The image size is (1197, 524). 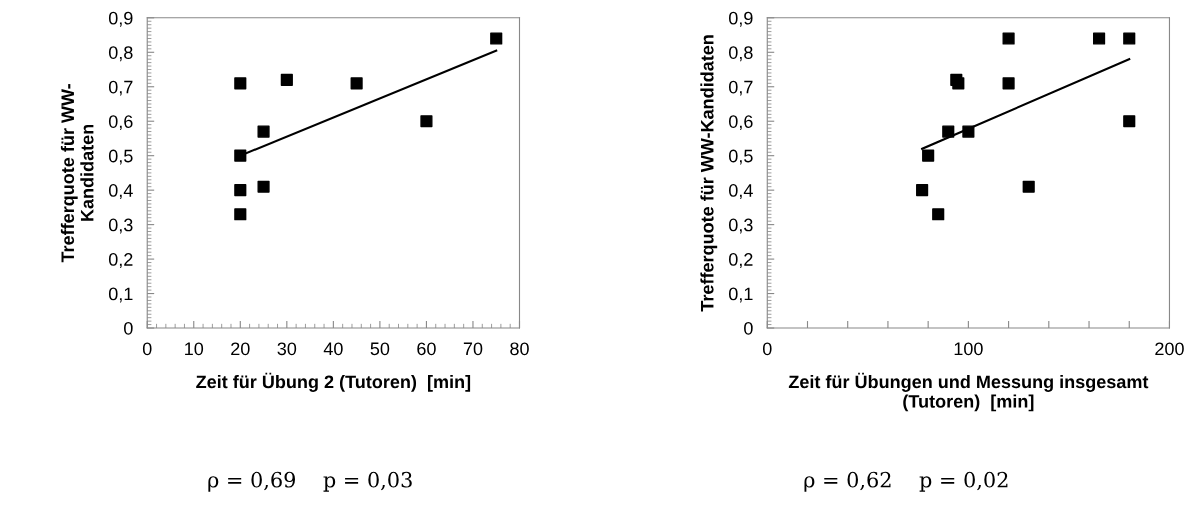 What do you see at coordinates (968, 349) in the screenshot?
I see `x-tick-label: 100` at bounding box center [968, 349].